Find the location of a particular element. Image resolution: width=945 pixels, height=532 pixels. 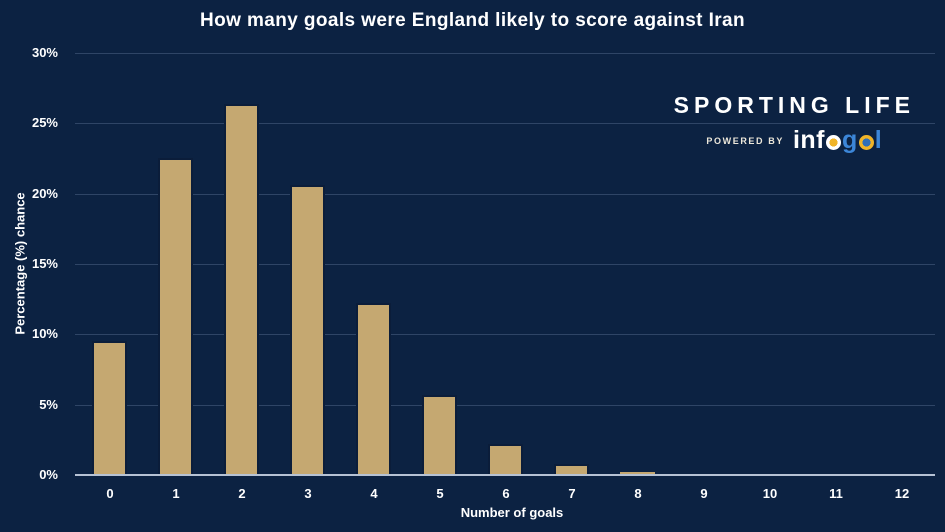

infogol-text-inf: inf is located at coordinates (808, 140).